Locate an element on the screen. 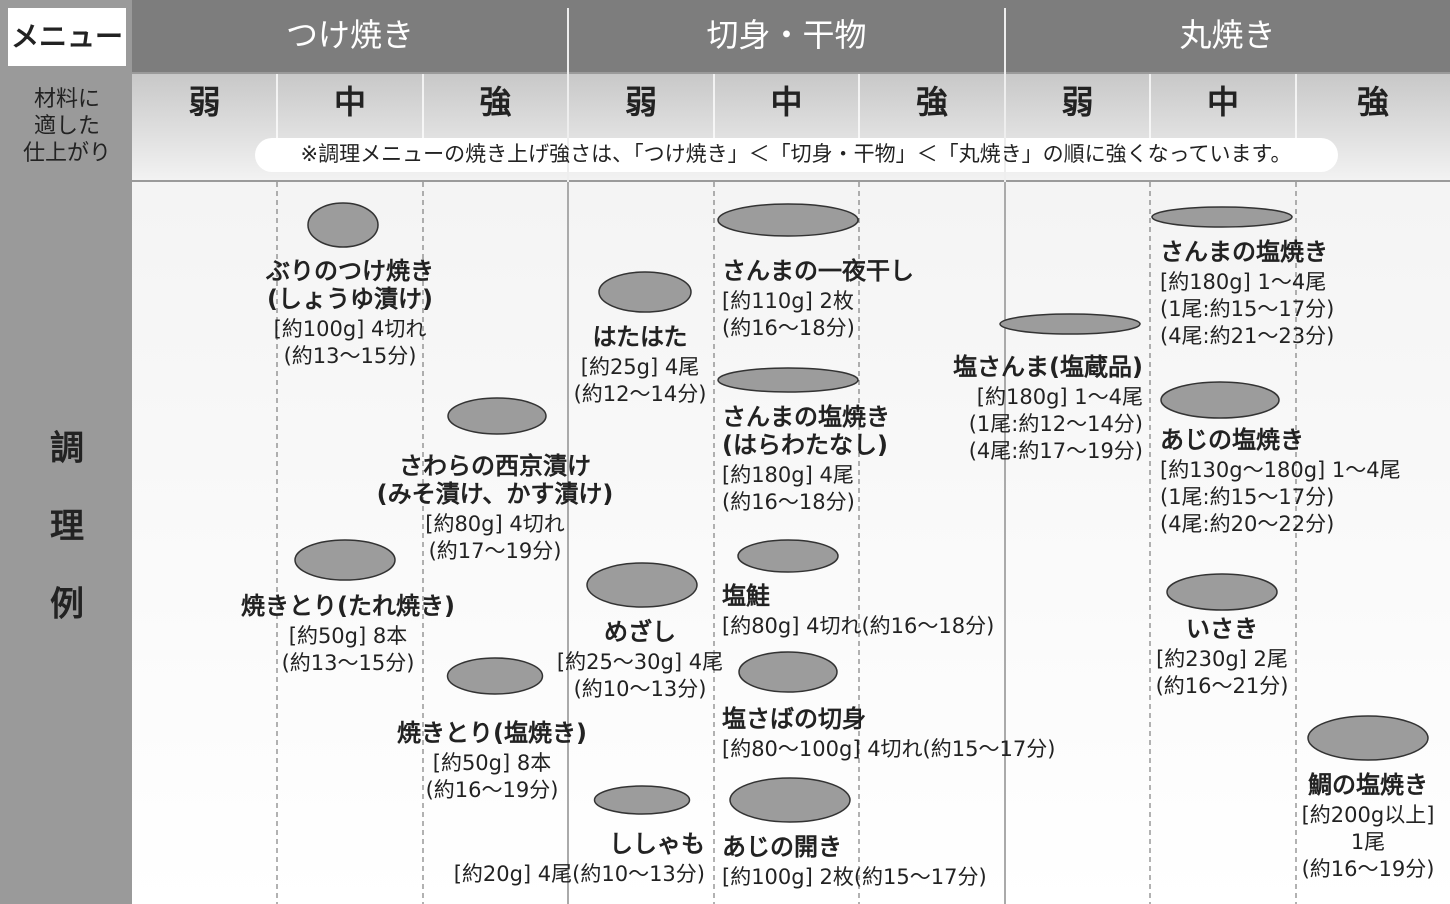  menu-label: メニュー is located at coordinates (67, 36).